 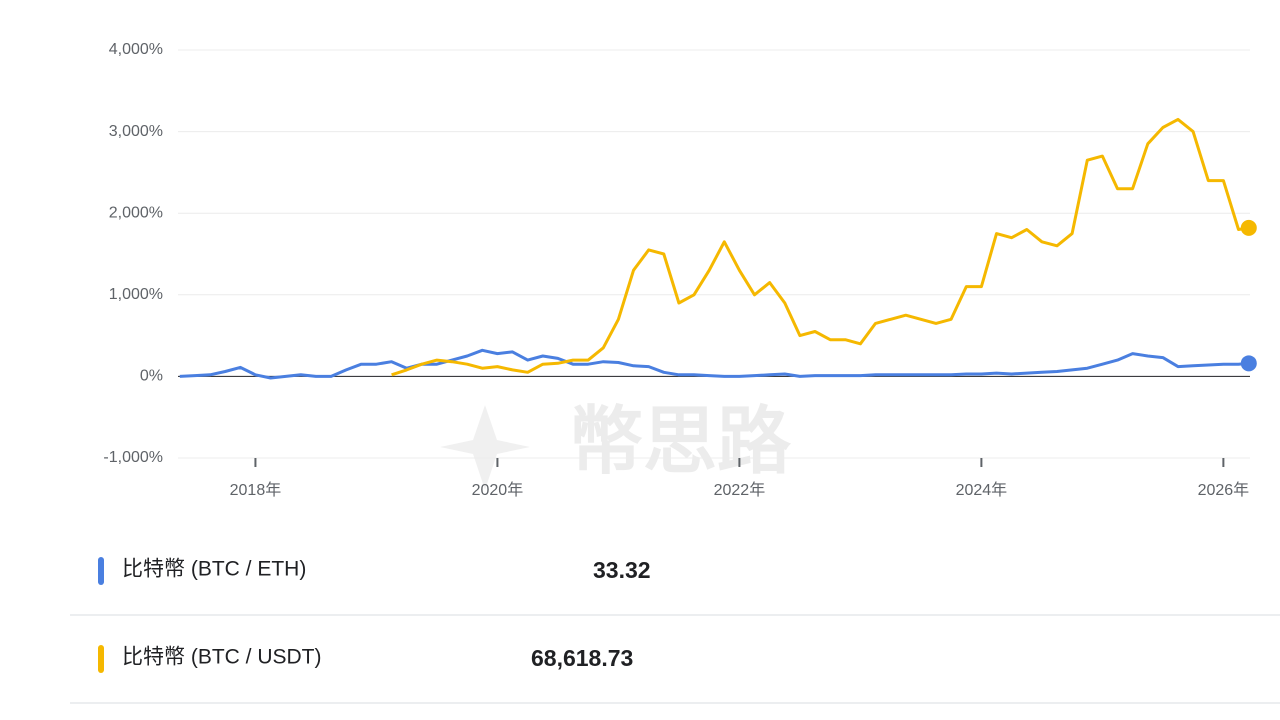 What do you see at coordinates (136, 294) in the screenshot?
I see `y-tick-label: 1,000%` at bounding box center [136, 294].